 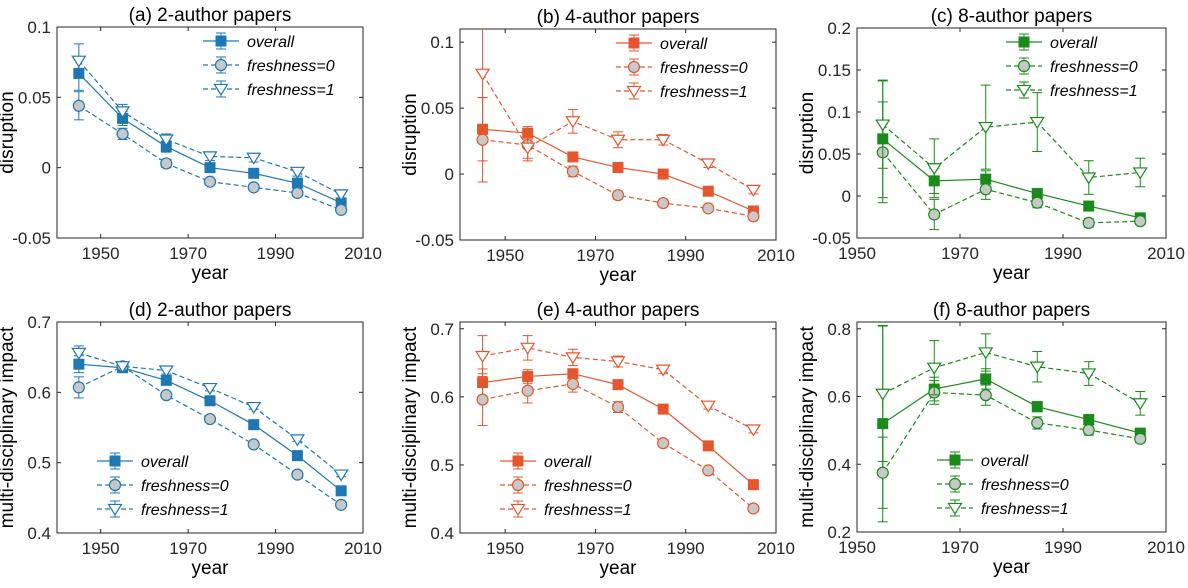 I want to click on chart-title: (c) 8-author papers, so click(x=1012, y=16).